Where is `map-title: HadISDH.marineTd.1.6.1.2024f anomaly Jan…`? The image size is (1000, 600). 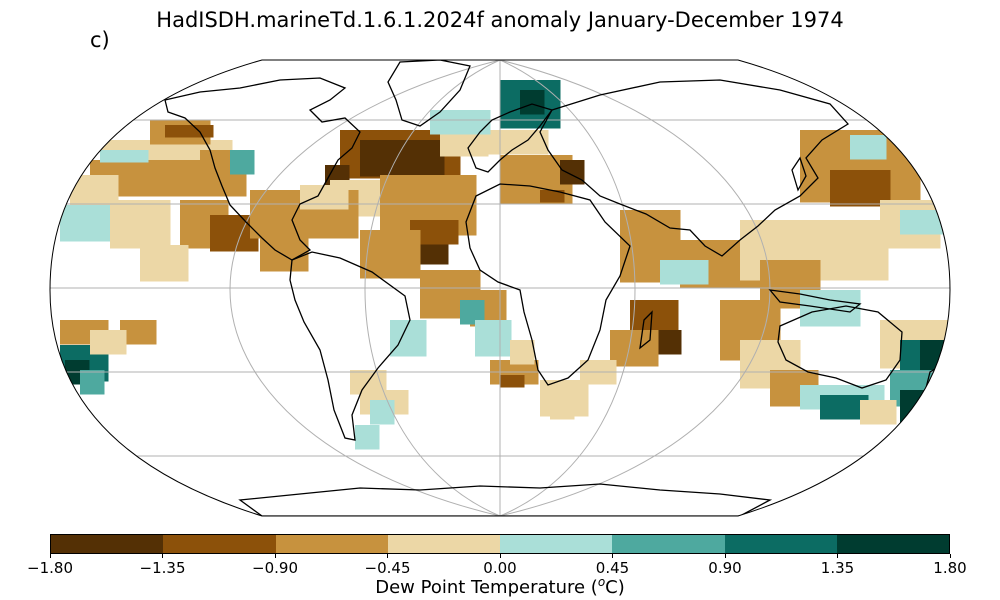 map-title: HadISDH.marineTd.1.6.1.2024f anomaly Jan… is located at coordinates (500, 20).